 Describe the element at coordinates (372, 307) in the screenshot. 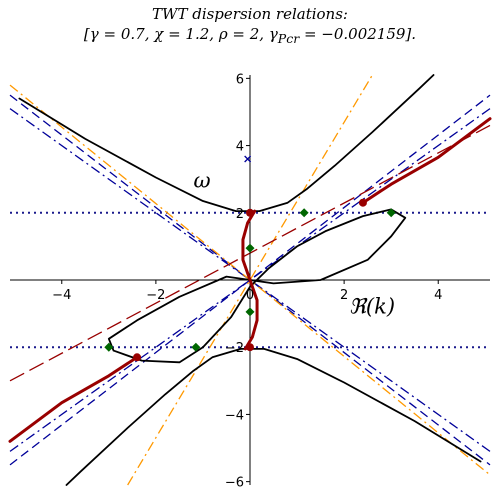

I see `x-axis-label: ℜ(k)` at that location.